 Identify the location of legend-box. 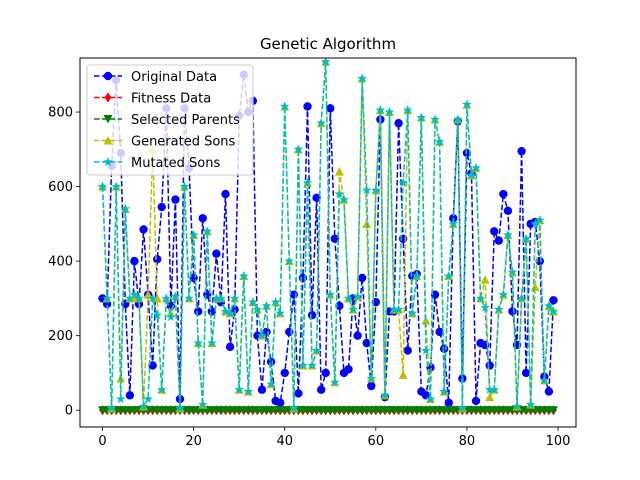
(170, 120).